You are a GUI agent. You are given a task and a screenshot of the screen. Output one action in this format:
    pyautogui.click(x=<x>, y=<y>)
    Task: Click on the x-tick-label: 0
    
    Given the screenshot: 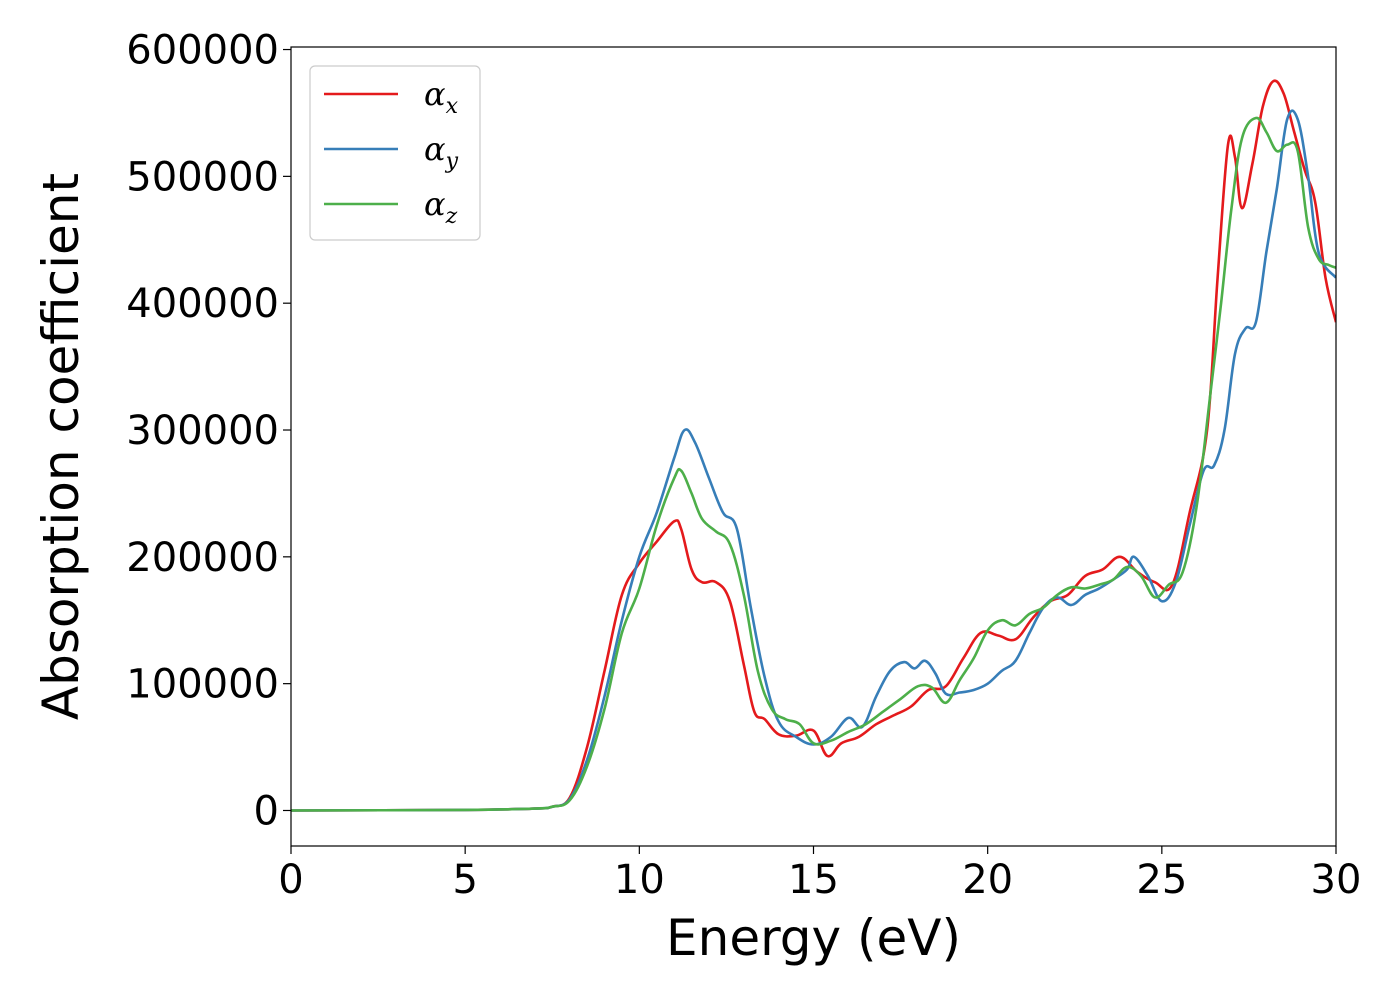 What is the action you would take?
    pyautogui.click(x=290, y=880)
    